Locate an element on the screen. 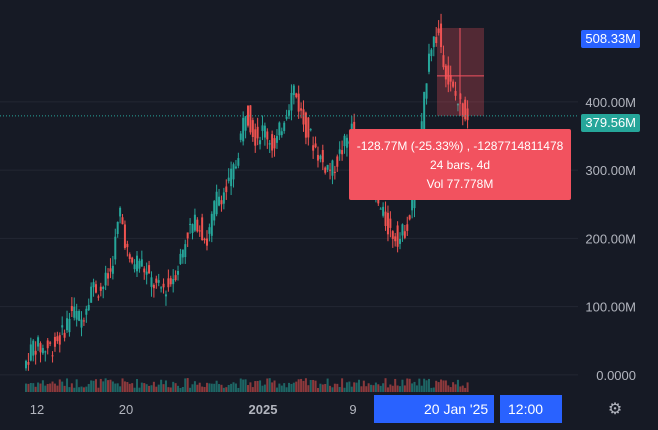 The width and height of the screenshot is (658, 430). y-tick-label: 300.00M is located at coordinates (610, 170).